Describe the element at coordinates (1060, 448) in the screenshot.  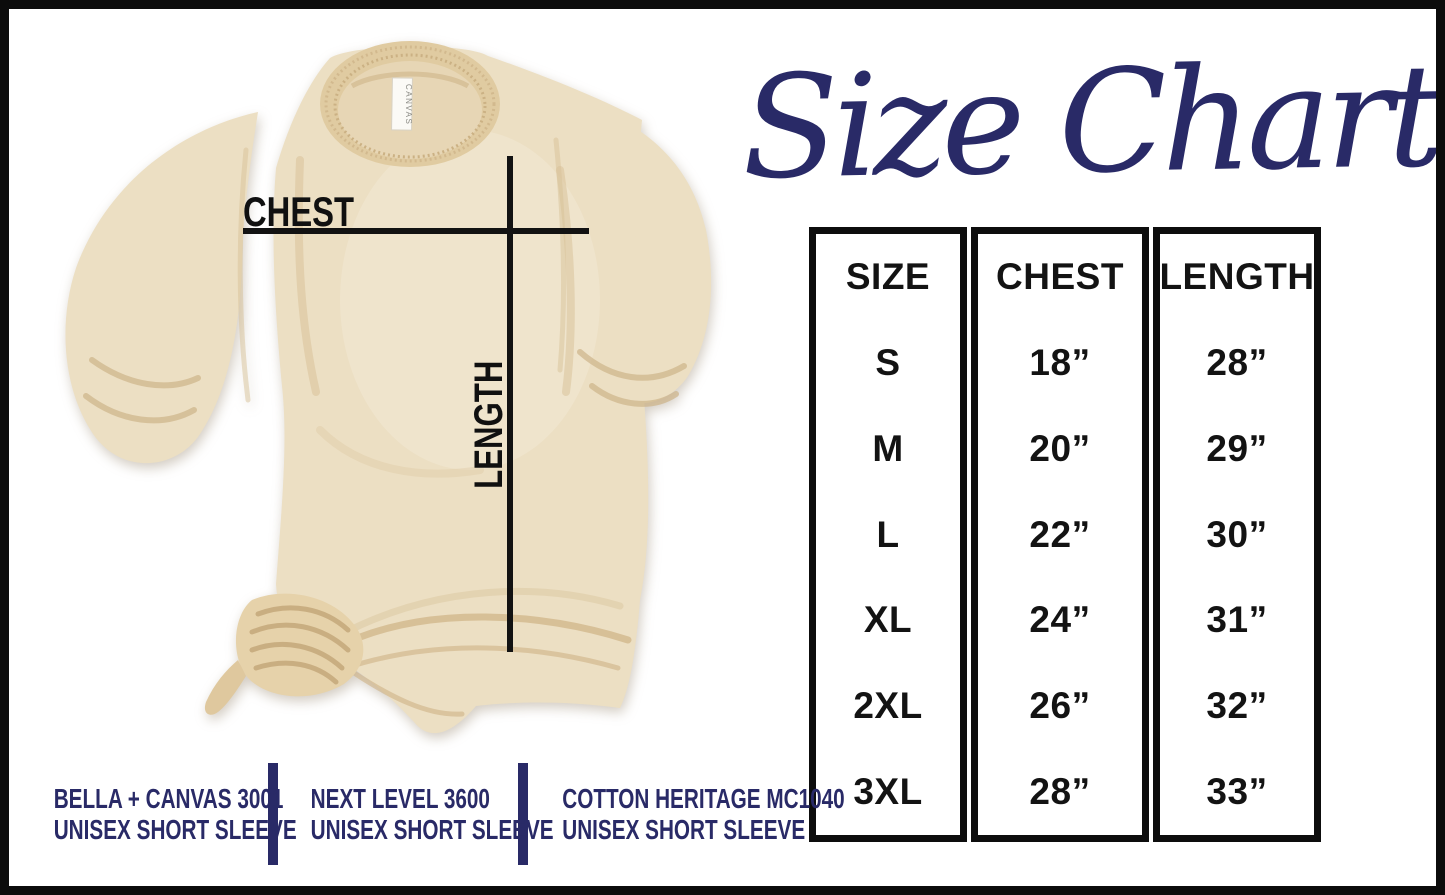
I see `size-table-cell-chest: 20”` at that location.